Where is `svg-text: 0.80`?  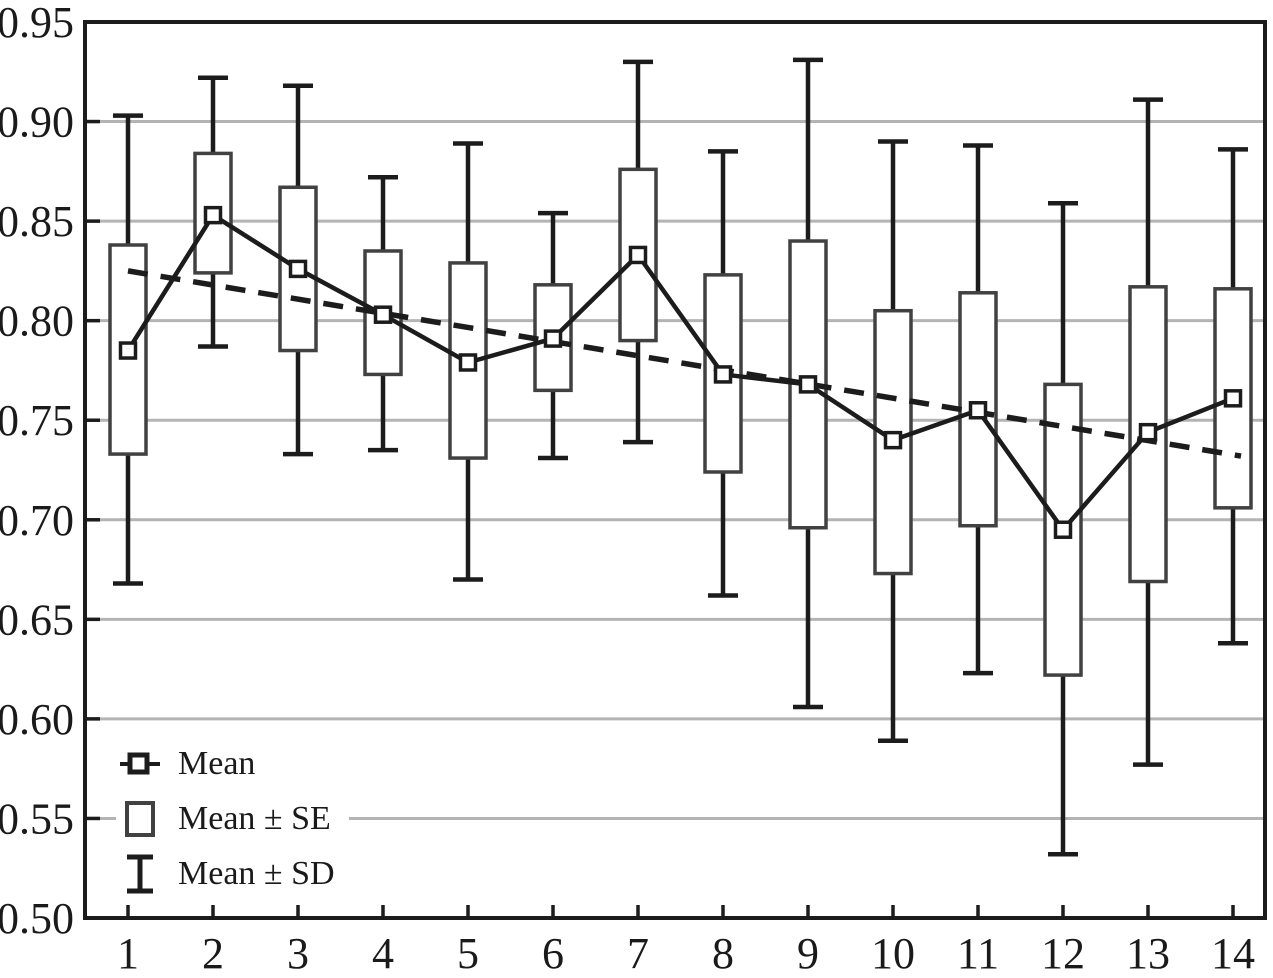 svg-text: 0.80 is located at coordinates (37, 321).